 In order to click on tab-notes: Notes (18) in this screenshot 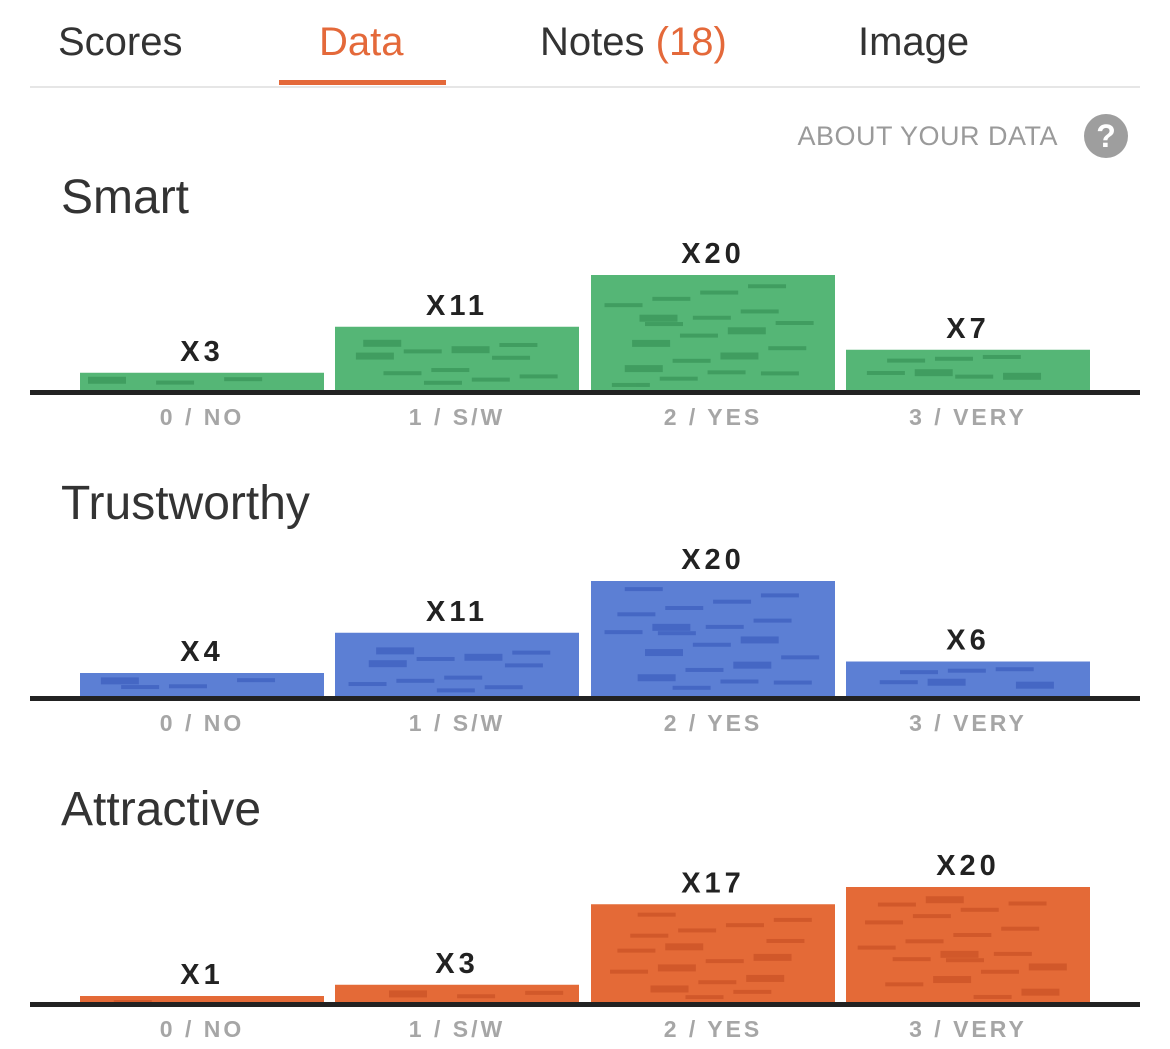, I will do `click(633, 42)`.